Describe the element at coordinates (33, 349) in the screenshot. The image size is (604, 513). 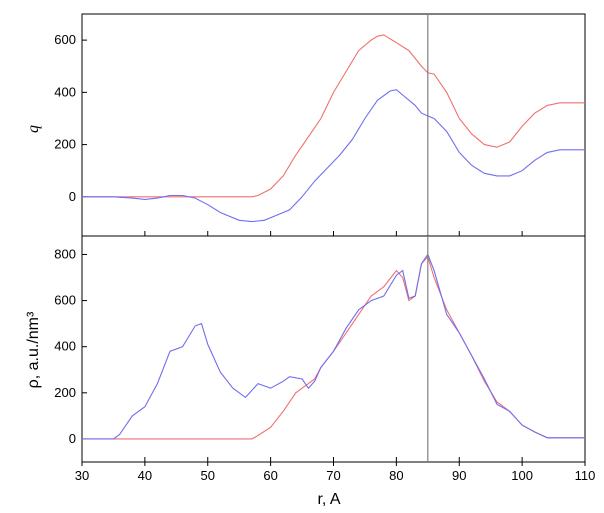
I see `bottom-ylabel: ρ, a.u./nm³` at that location.